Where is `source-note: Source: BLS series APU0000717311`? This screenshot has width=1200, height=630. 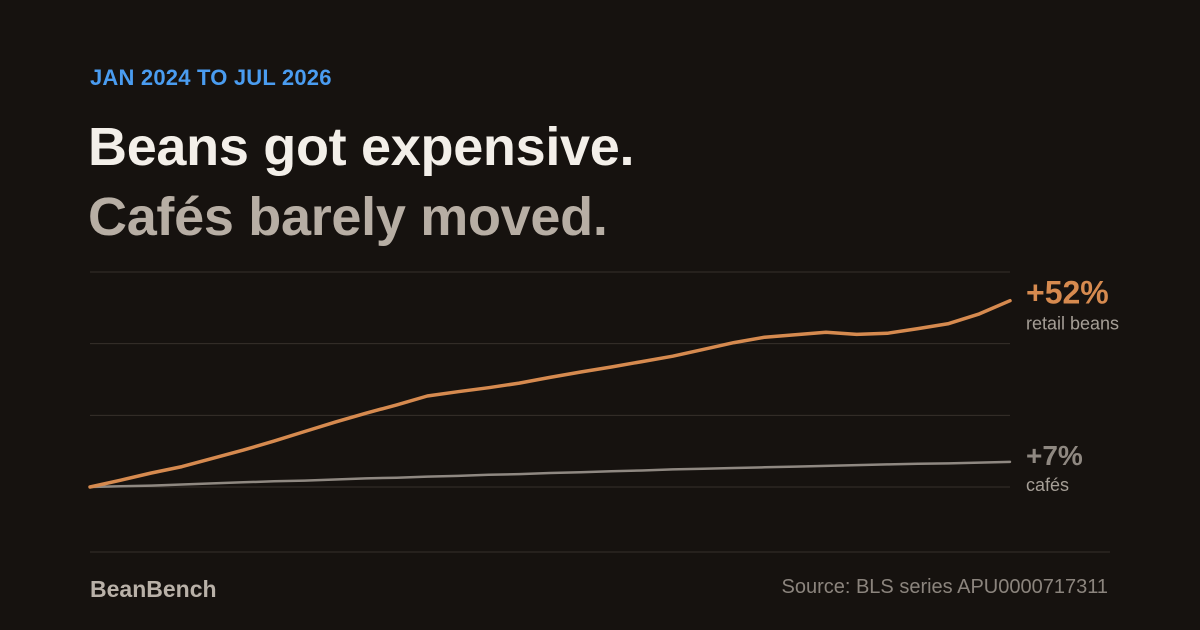 source-note: Source: BLS series APU0000717311 is located at coordinates (944, 587).